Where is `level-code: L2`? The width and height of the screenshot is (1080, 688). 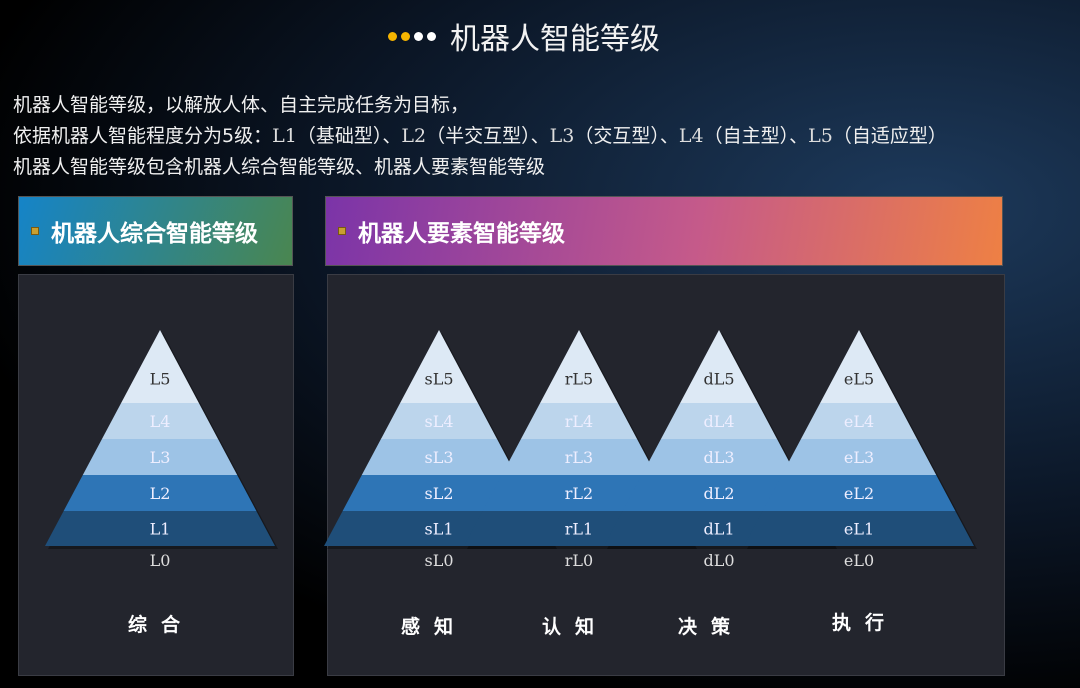
level-code: L2 is located at coordinates (414, 136).